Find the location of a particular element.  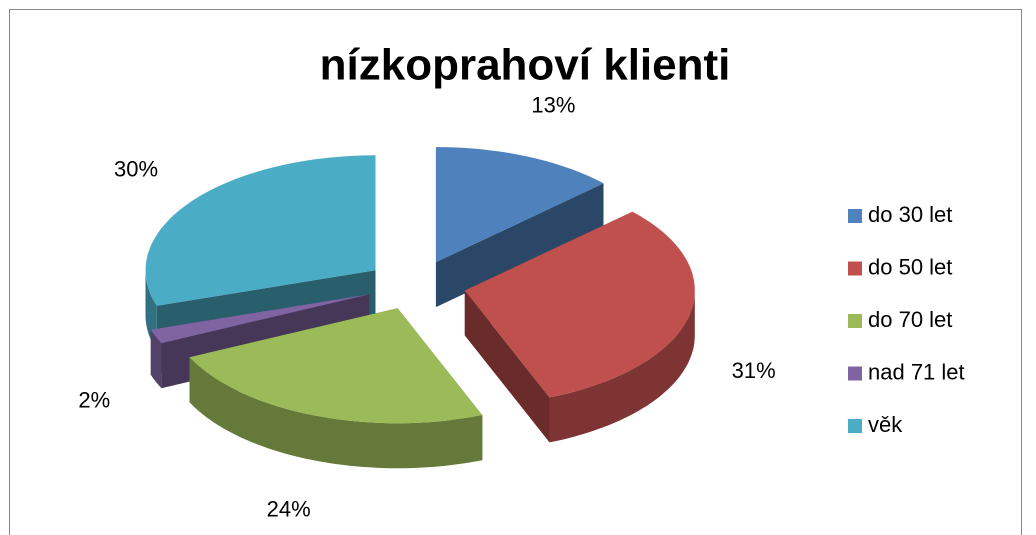

legend-label: do 70 let is located at coordinates (910, 319).